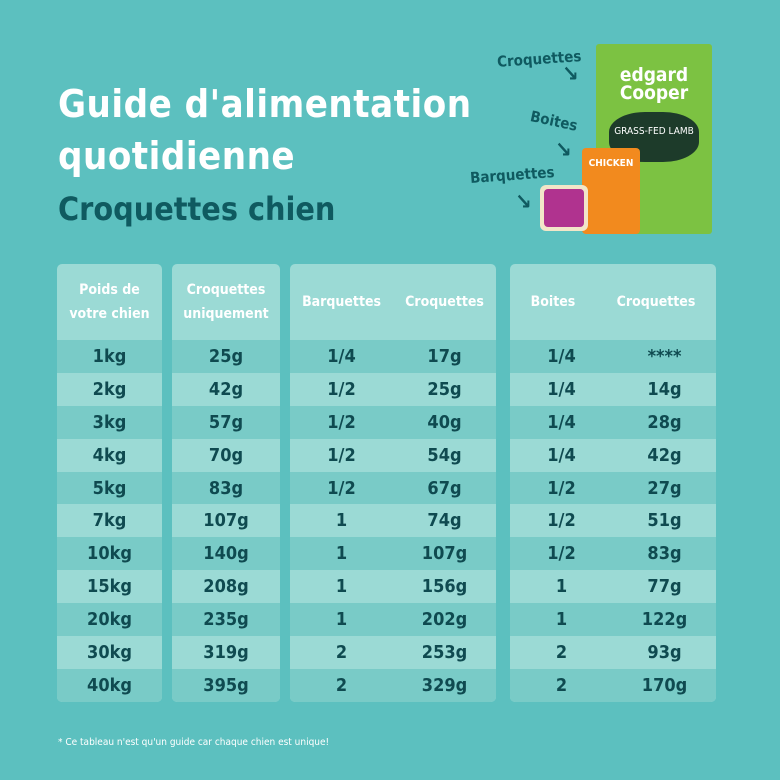  Describe the element at coordinates (393, 520) in the screenshot. I see `table-row: 1 74g` at that location.